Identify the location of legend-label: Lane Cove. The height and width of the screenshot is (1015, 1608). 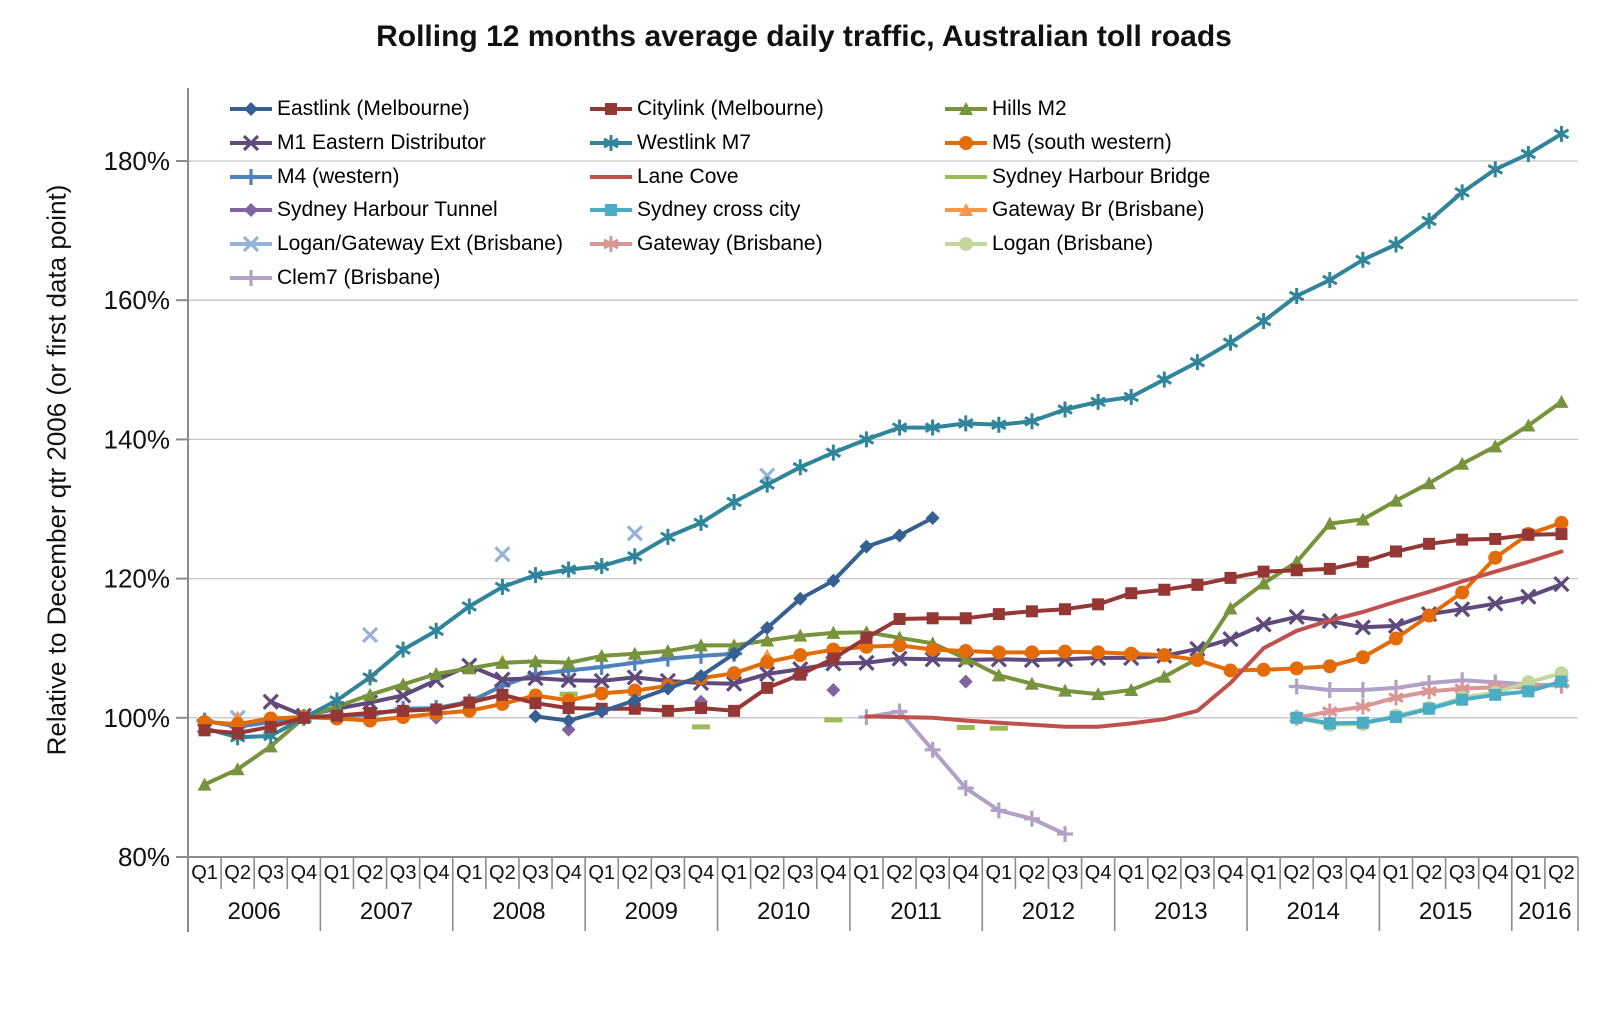
(688, 176).